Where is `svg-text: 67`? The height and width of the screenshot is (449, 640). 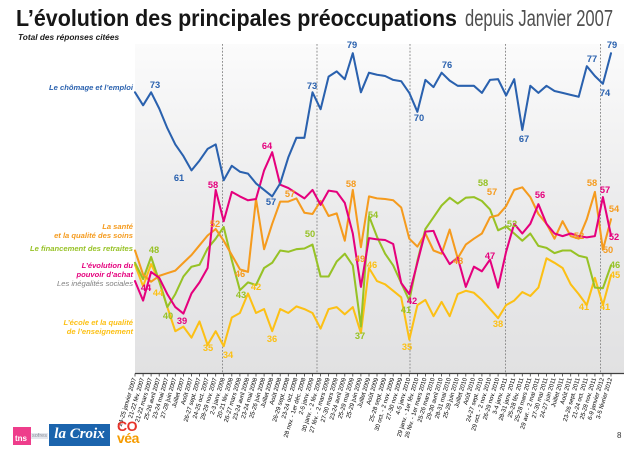
svg-text: 67 is located at coordinates (524, 139).